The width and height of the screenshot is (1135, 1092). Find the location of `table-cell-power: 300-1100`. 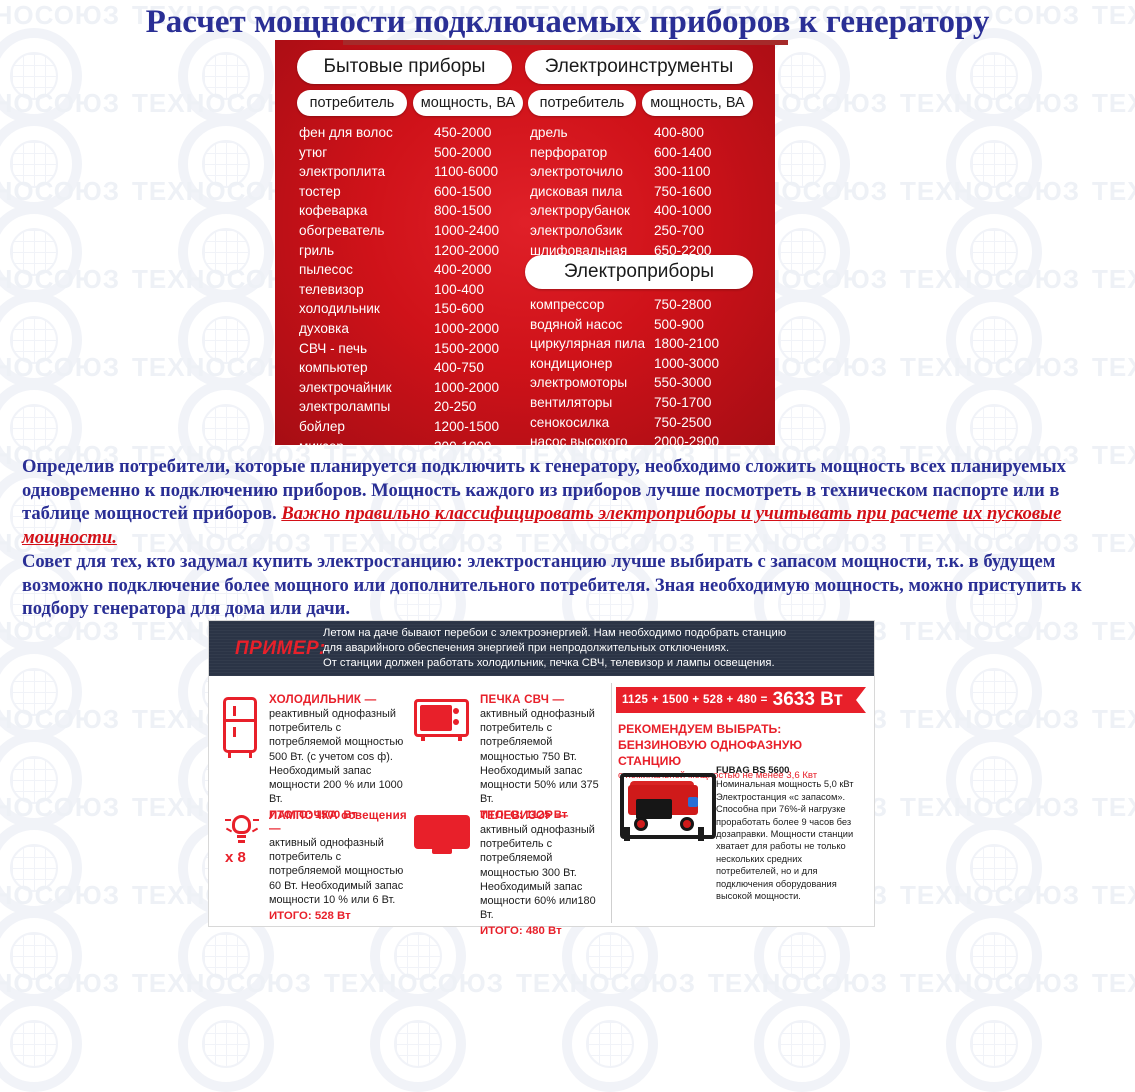

table-cell-power: 300-1100 is located at coordinates (682, 172).